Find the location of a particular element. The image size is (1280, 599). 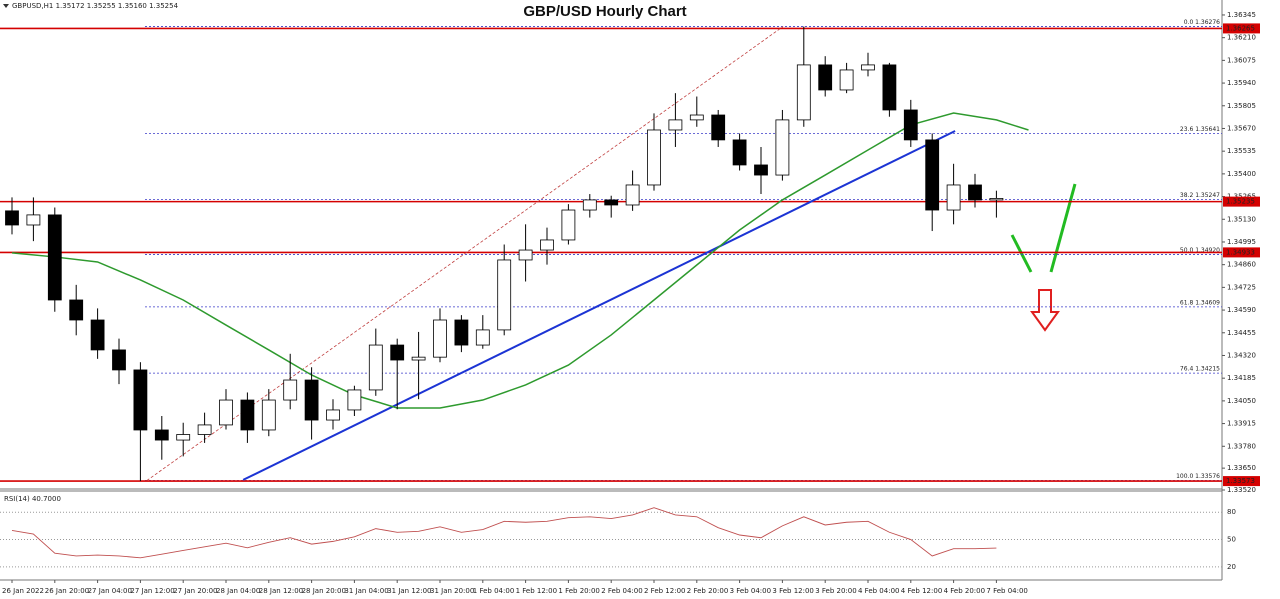

y-tick-label: 1.34455 is located at coordinates (1241, 333).